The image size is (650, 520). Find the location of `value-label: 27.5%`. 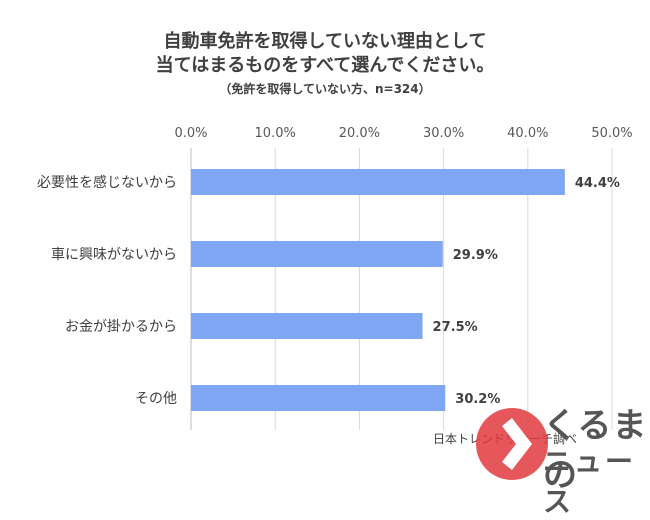

value-label: 27.5% is located at coordinates (455, 327).